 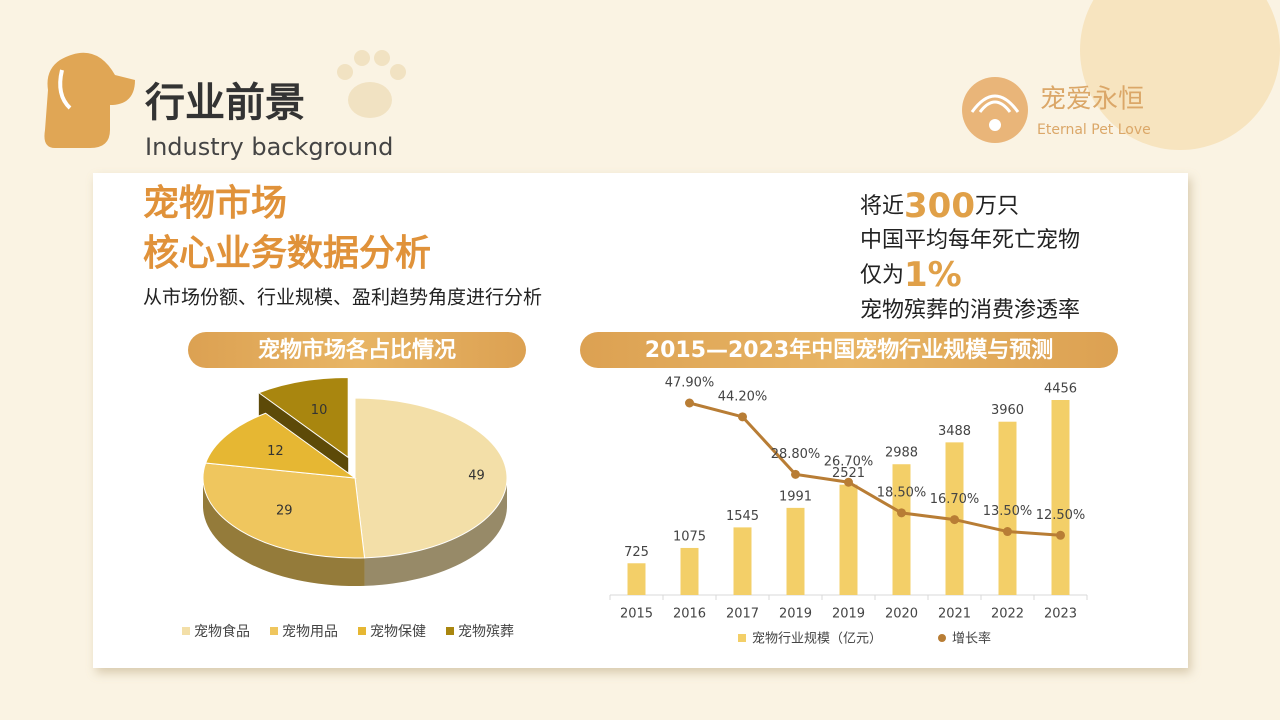 What do you see at coordinates (875, 469) in the screenshot?
I see `growth-line` at bounding box center [875, 469].